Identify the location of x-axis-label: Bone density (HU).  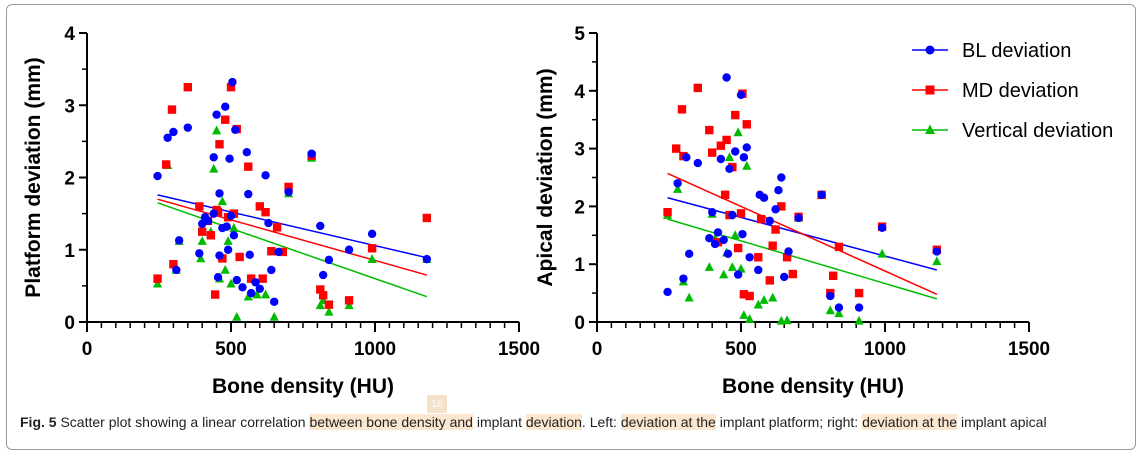
(303, 386).